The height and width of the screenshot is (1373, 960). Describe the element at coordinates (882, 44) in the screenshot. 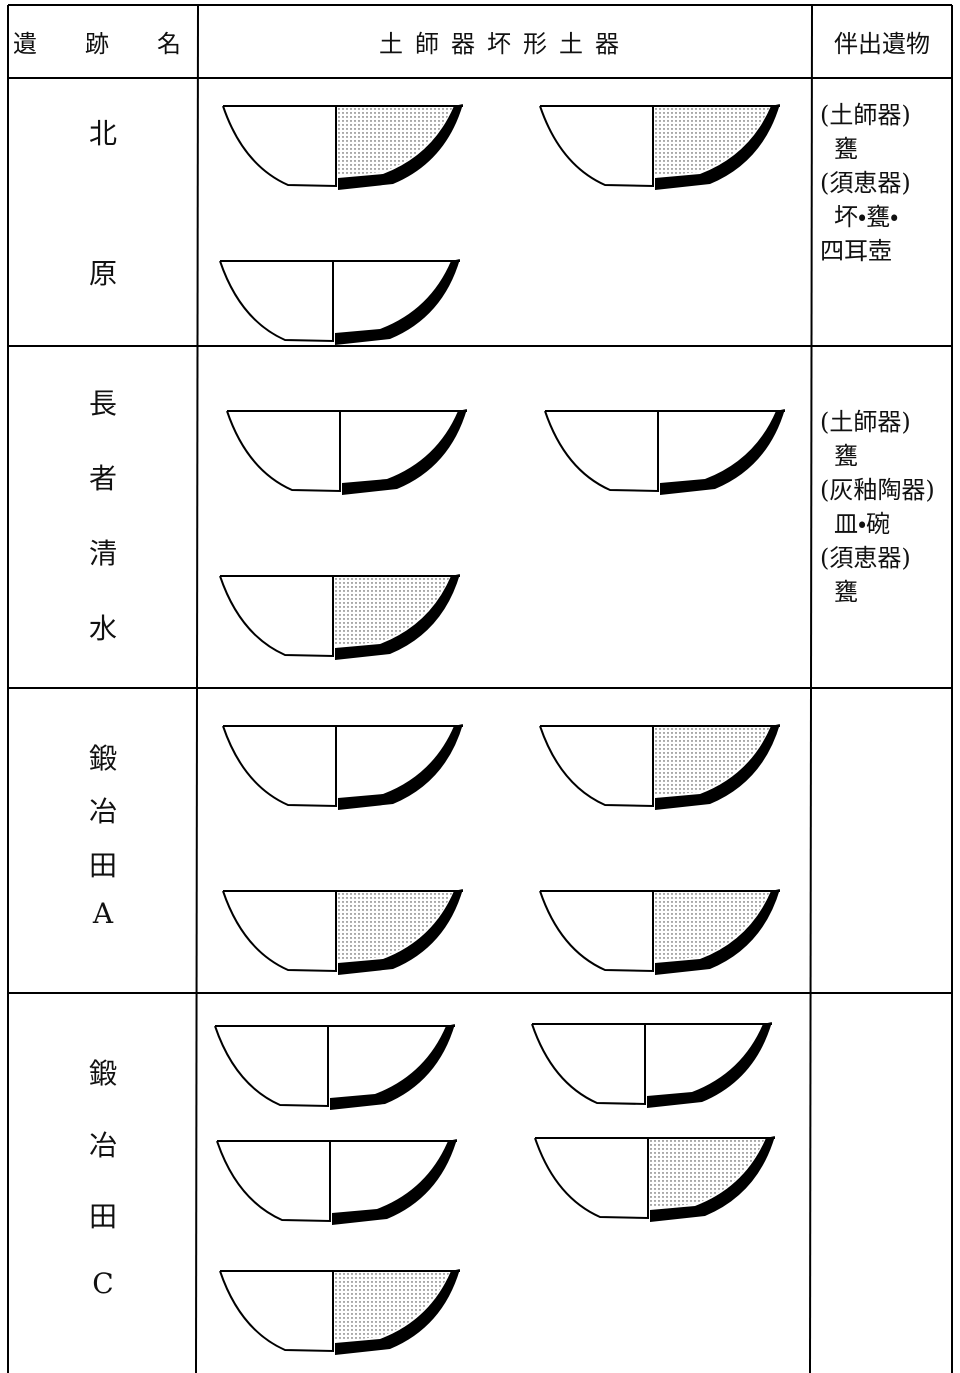

I see `header-finds: 伴出遺物` at that location.